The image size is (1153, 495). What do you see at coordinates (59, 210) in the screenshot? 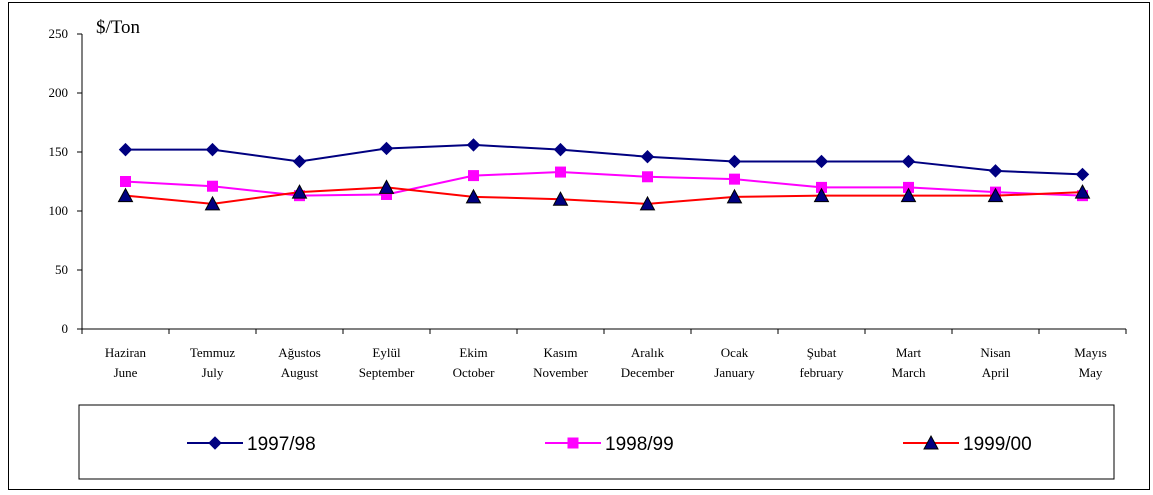
I see `y-tick-label: 100` at bounding box center [59, 210].